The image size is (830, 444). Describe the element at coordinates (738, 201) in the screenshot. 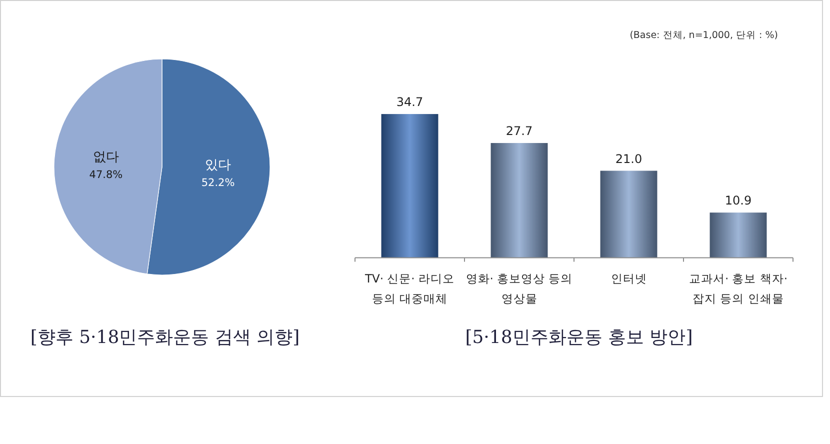

I see `data-label: 10.9` at that location.